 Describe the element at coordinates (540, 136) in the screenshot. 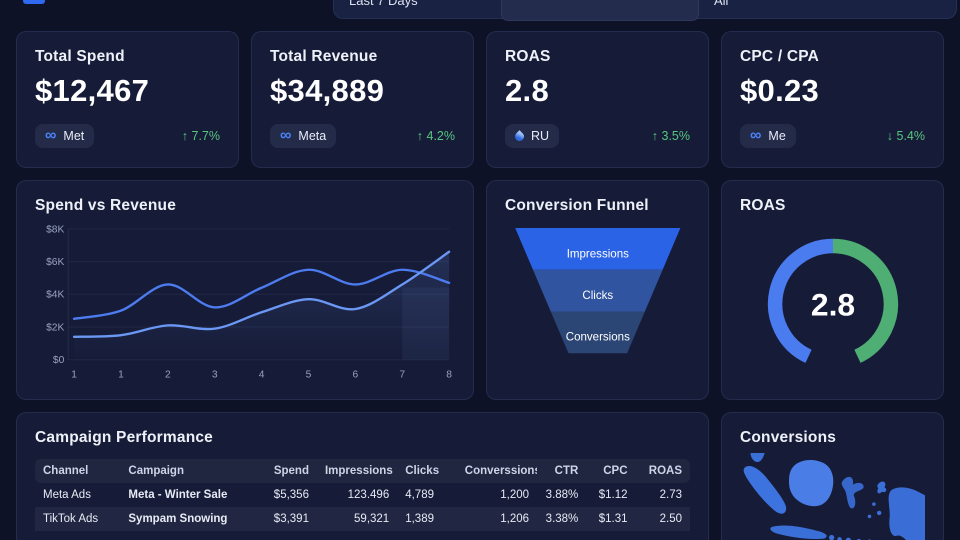

I see `platform-badge-label: RU` at that location.